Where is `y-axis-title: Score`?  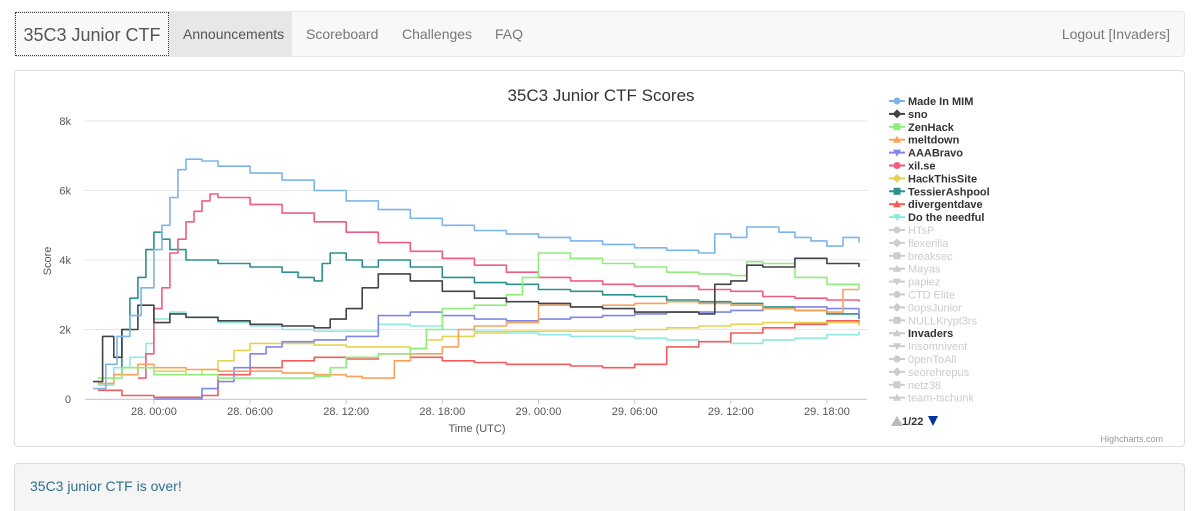
y-axis-title: Score is located at coordinates (48, 261).